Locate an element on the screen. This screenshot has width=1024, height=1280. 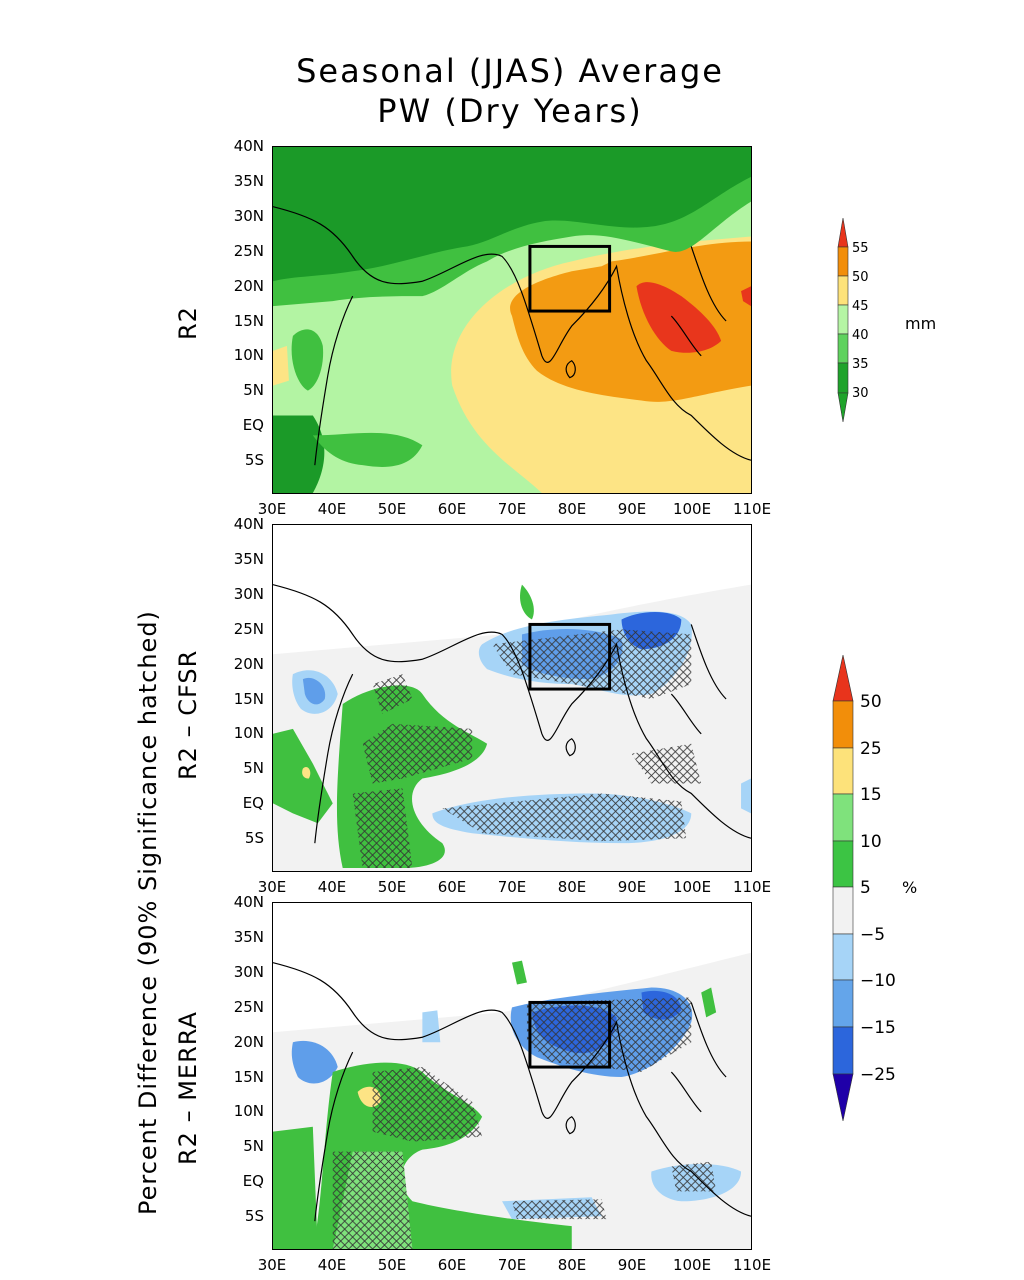
colorbar-label: 40 is located at coordinates (860, 335).